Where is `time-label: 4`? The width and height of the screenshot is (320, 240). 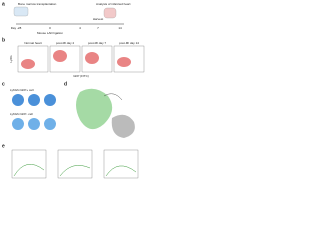 time-label: 4 is located at coordinates (80, 28).